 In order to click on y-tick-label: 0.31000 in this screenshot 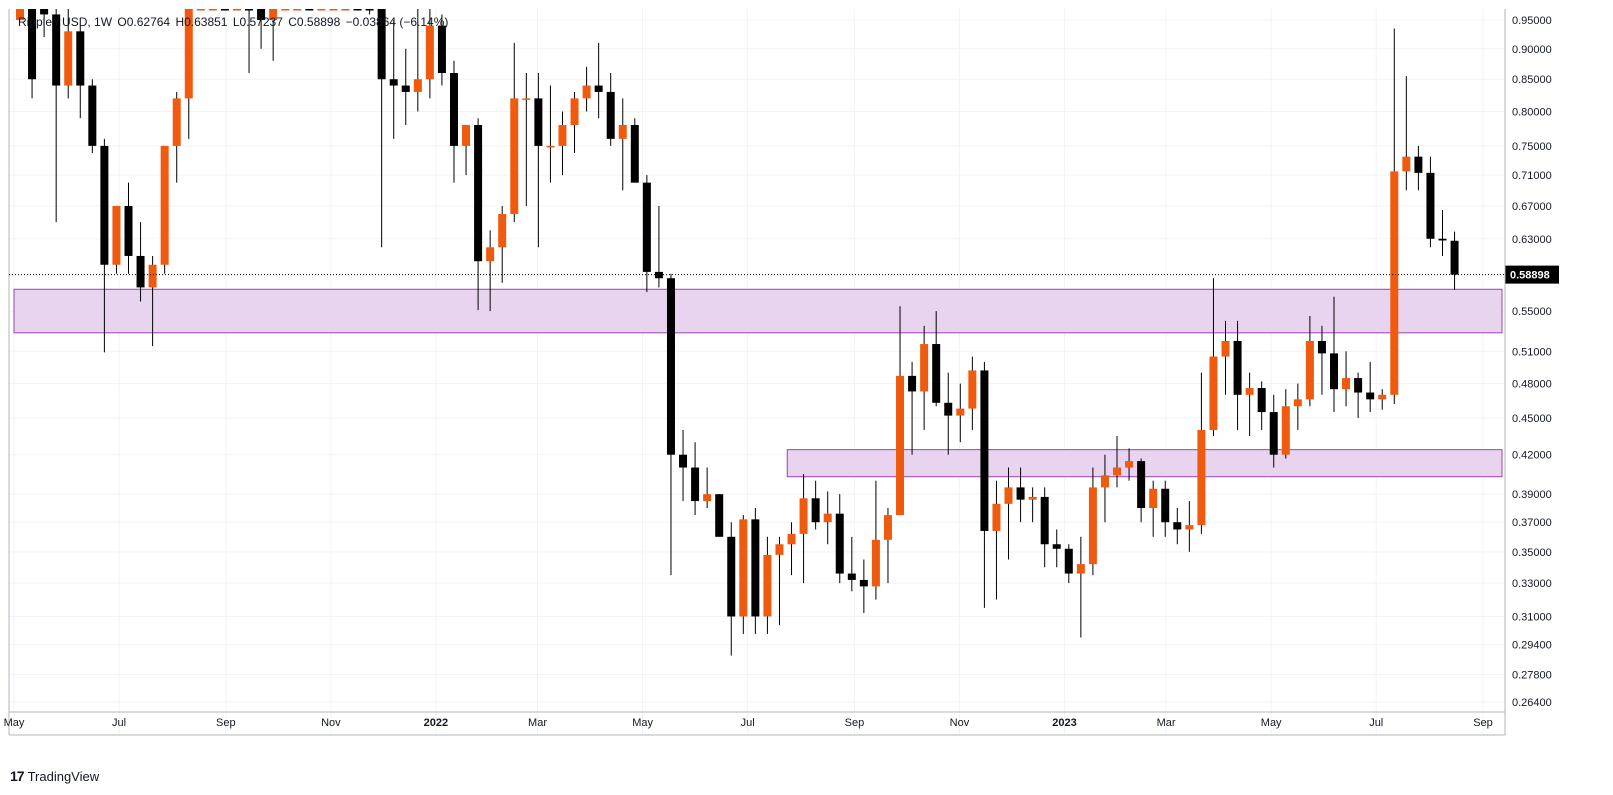, I will do `click(1532, 617)`.